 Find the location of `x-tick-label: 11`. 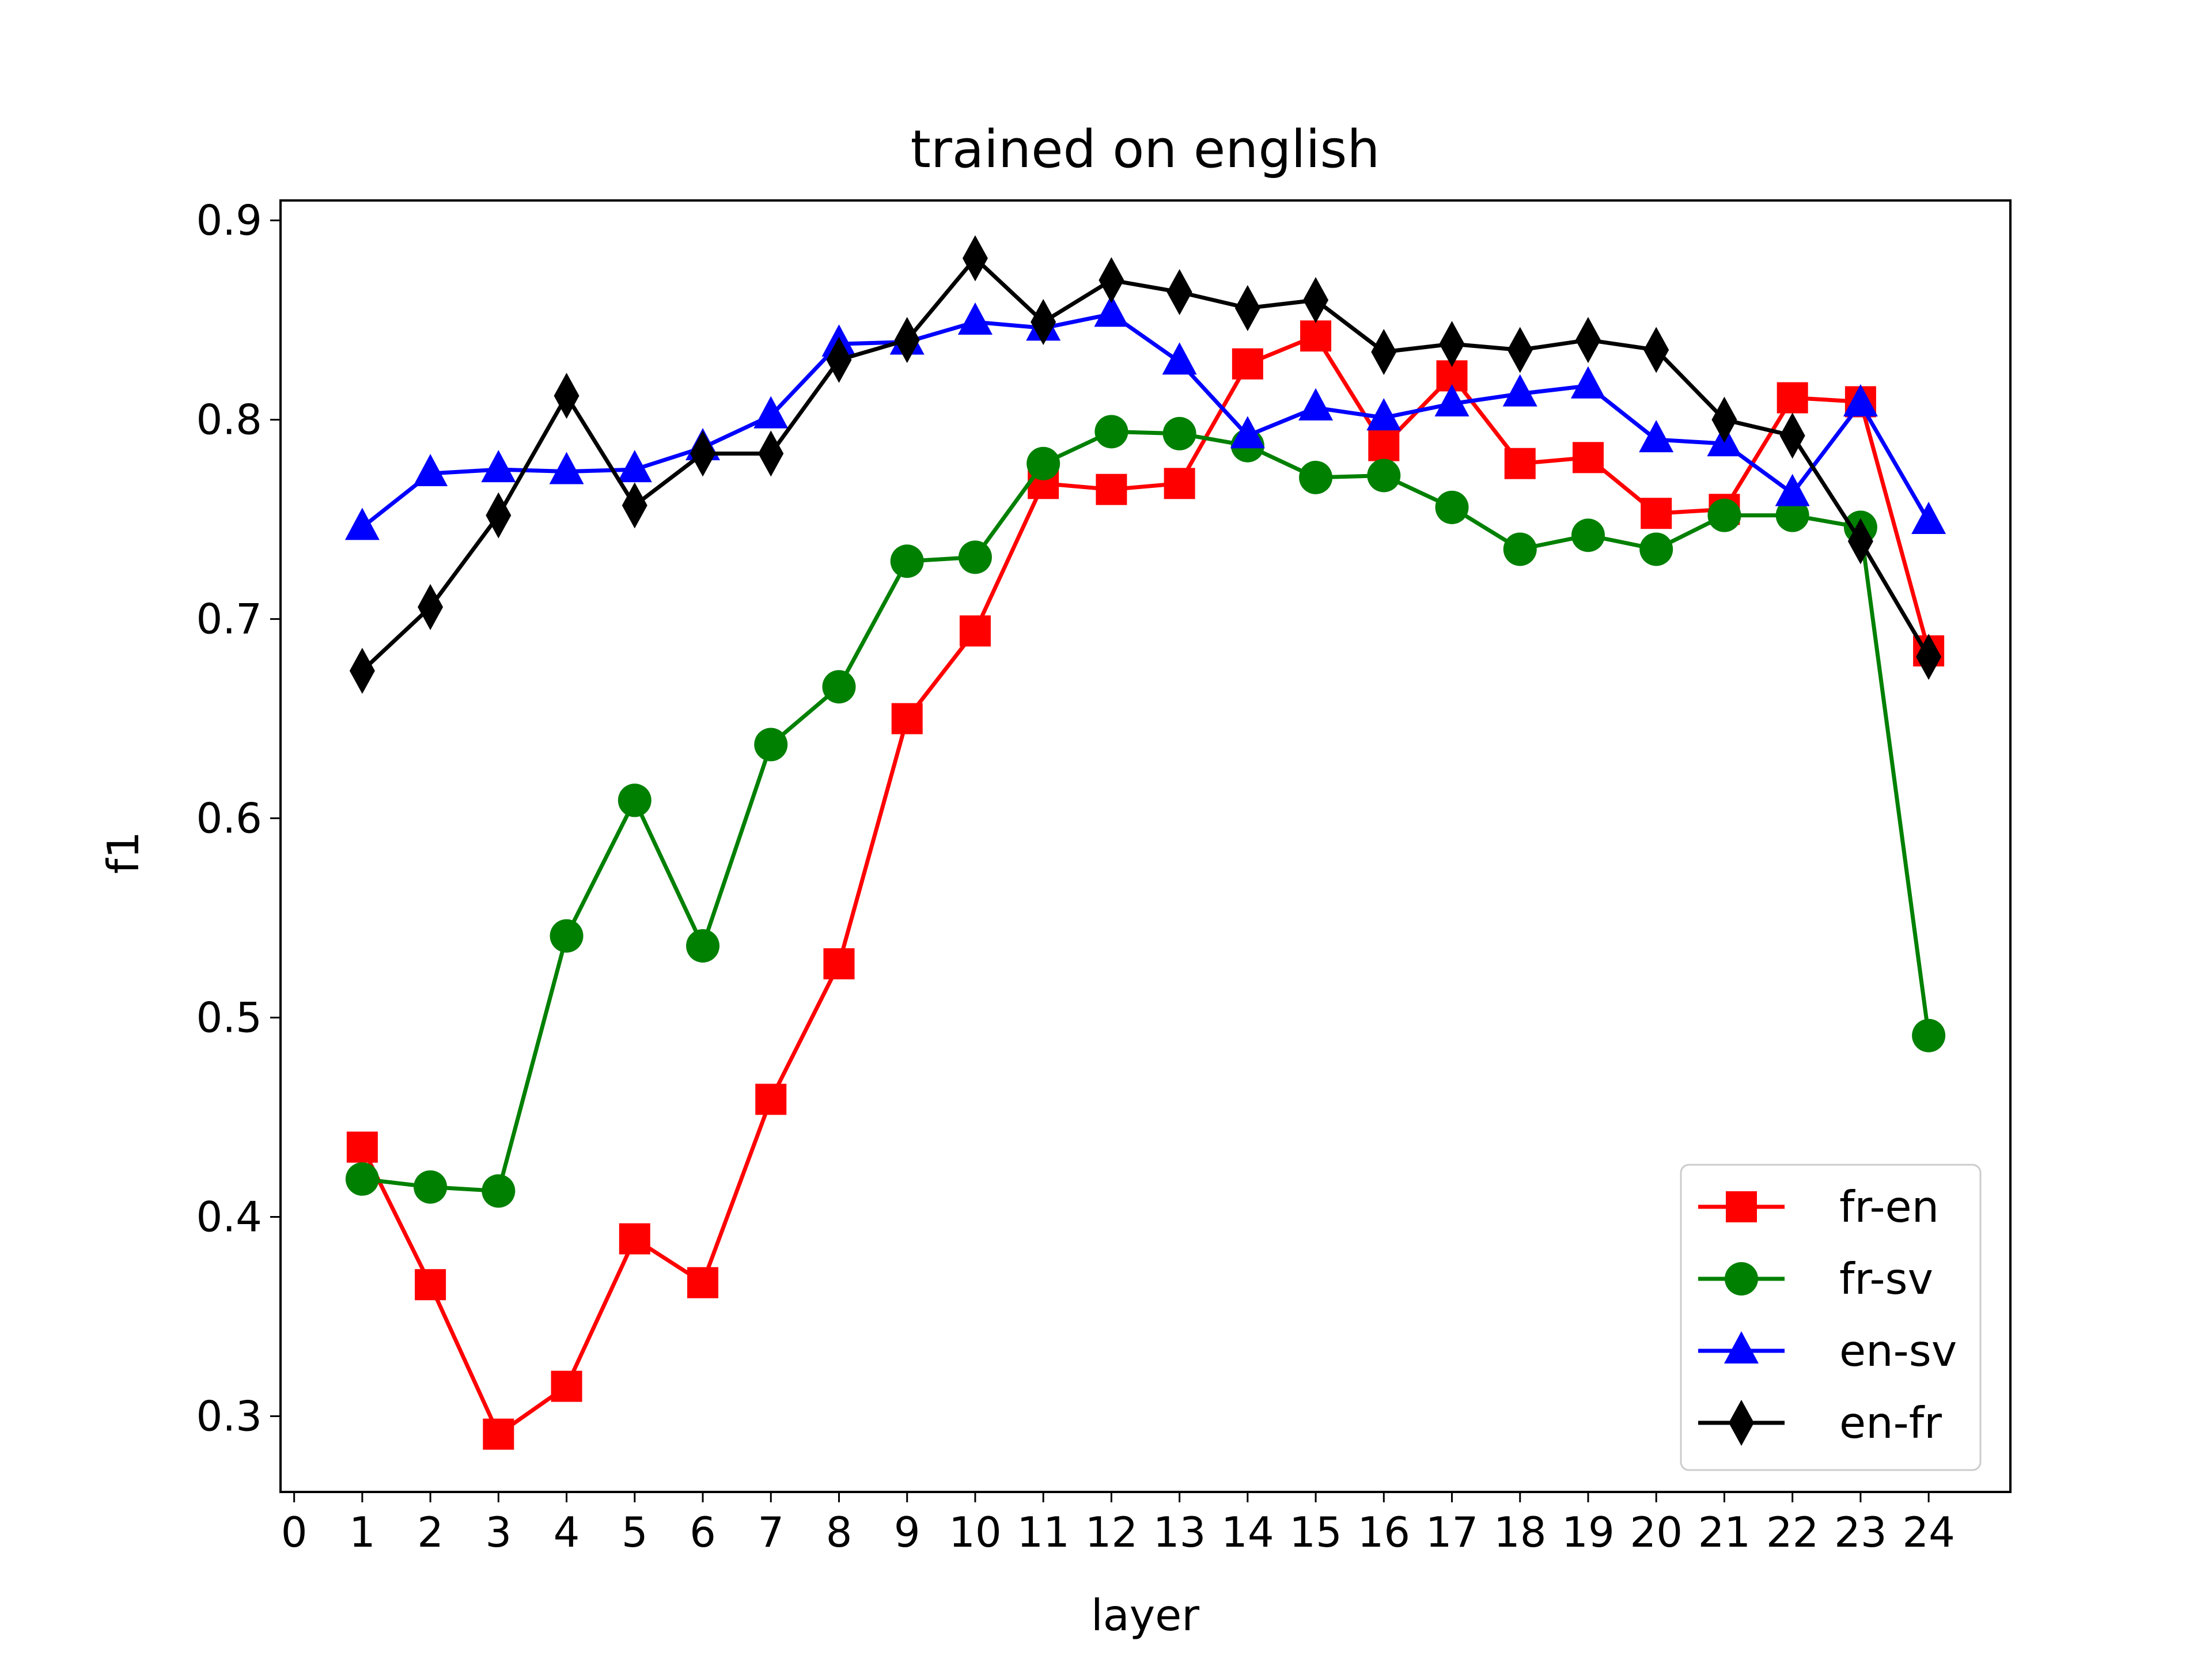

x-tick-label: 11 is located at coordinates (1043, 1532).